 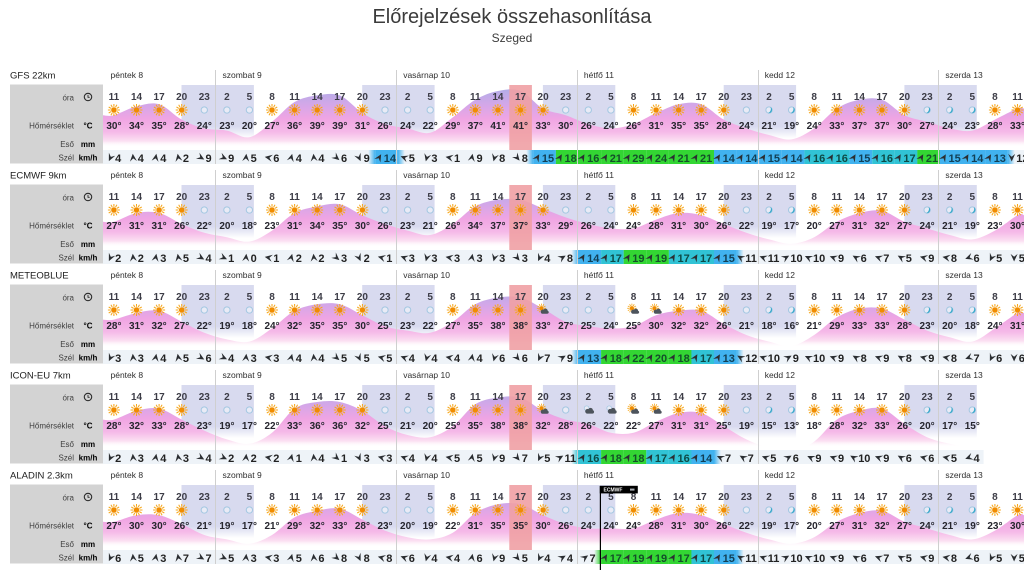 What do you see at coordinates (254, 359) in the screenshot?
I see `svg-text: 3` at bounding box center [254, 359].